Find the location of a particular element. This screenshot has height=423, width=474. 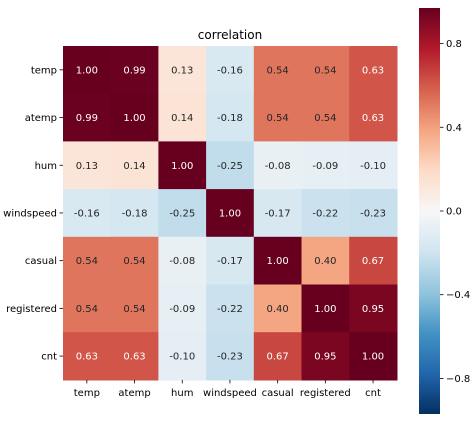

heatmap-cell-temp-atemp is located at coordinates (134, 70).